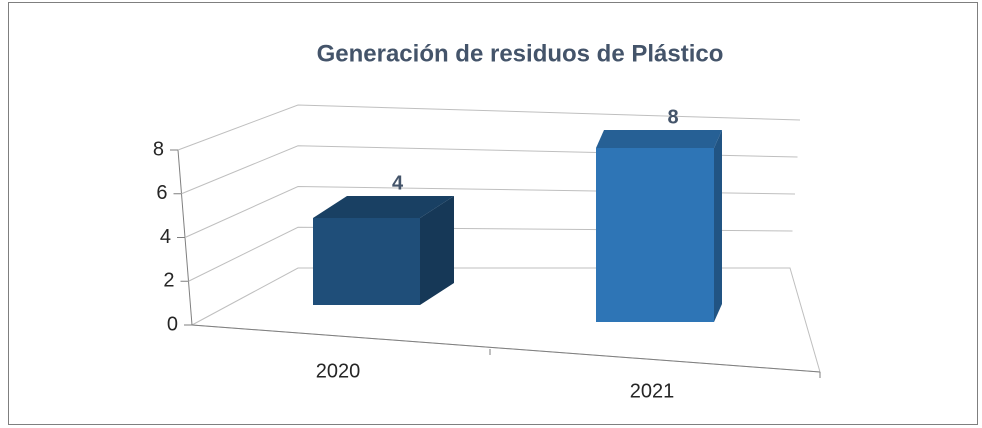 This screenshot has height=428, width=982. Describe the element at coordinates (652, 391) in the screenshot. I see `x-tick-label: 2021` at that location.